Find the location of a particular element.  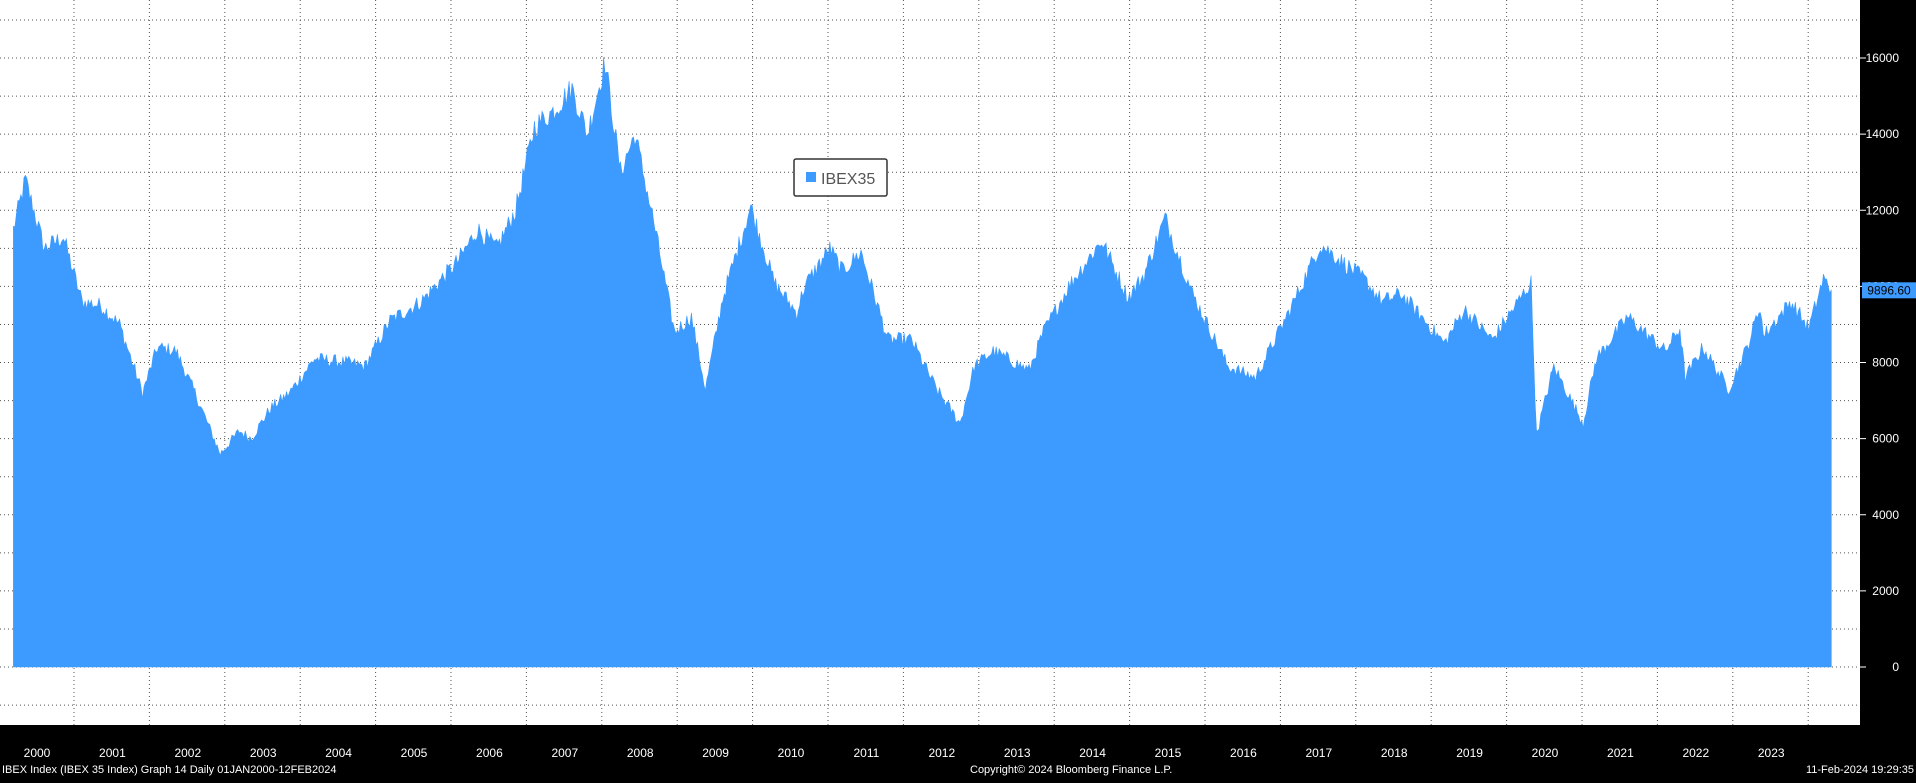

x-tick-label: 2012 is located at coordinates (941, 753).